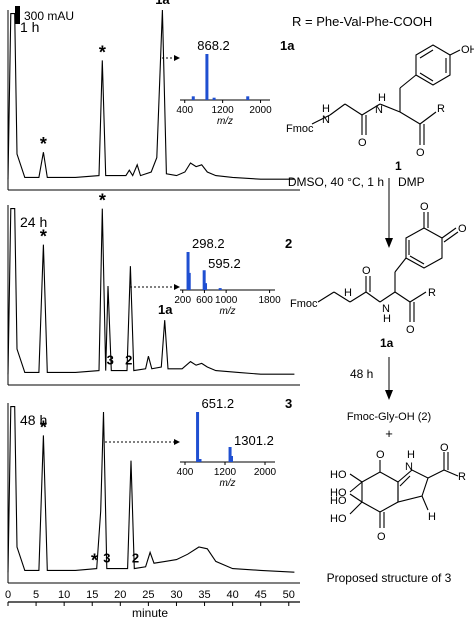 This screenshot has width=474, height=620. Describe the element at coordinates (8, 595) in the screenshot. I see `x-tick-label: 0` at that location.